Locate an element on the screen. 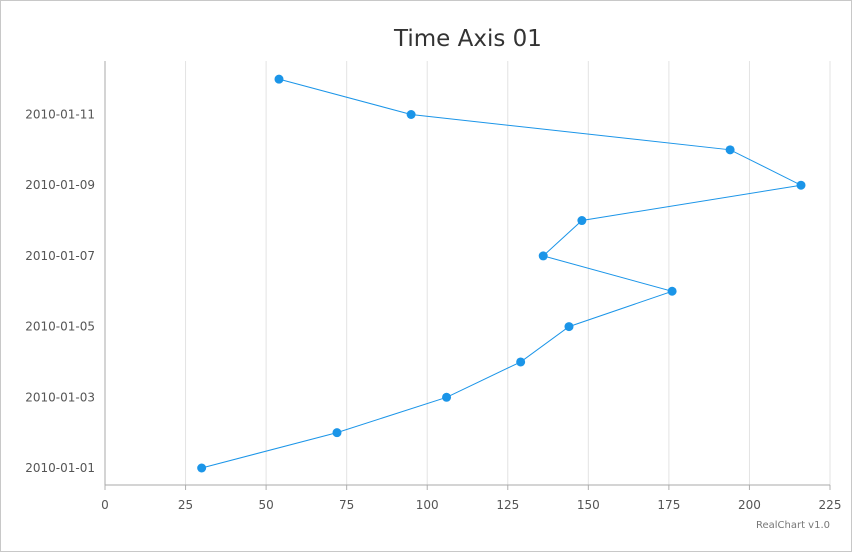 The height and width of the screenshot is (553, 852). x-tick-label: 25 is located at coordinates (185, 505).